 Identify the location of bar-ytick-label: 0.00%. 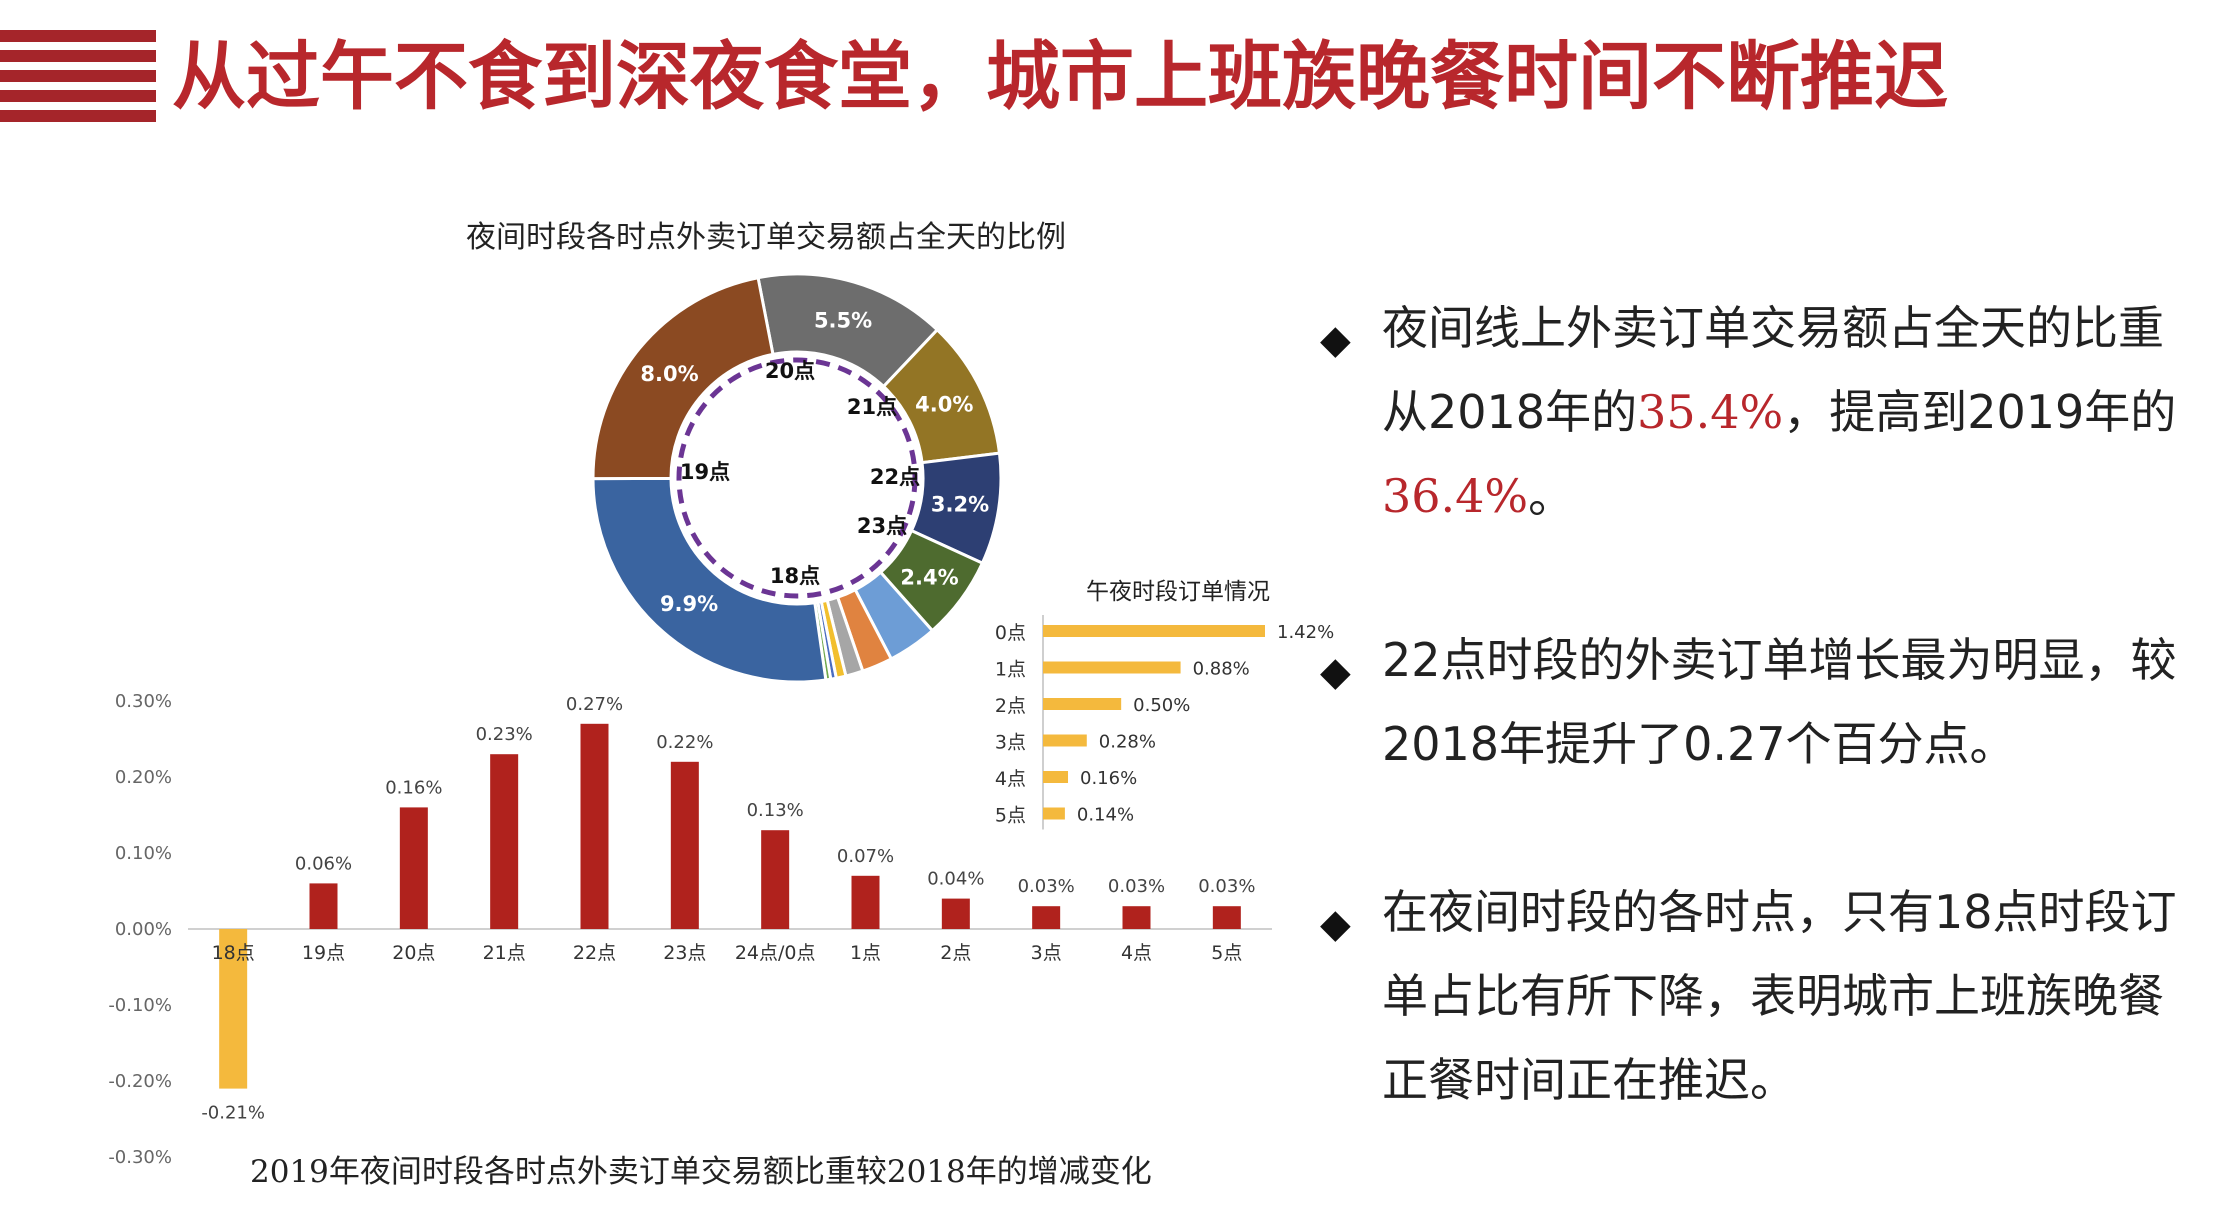
(143, 929).